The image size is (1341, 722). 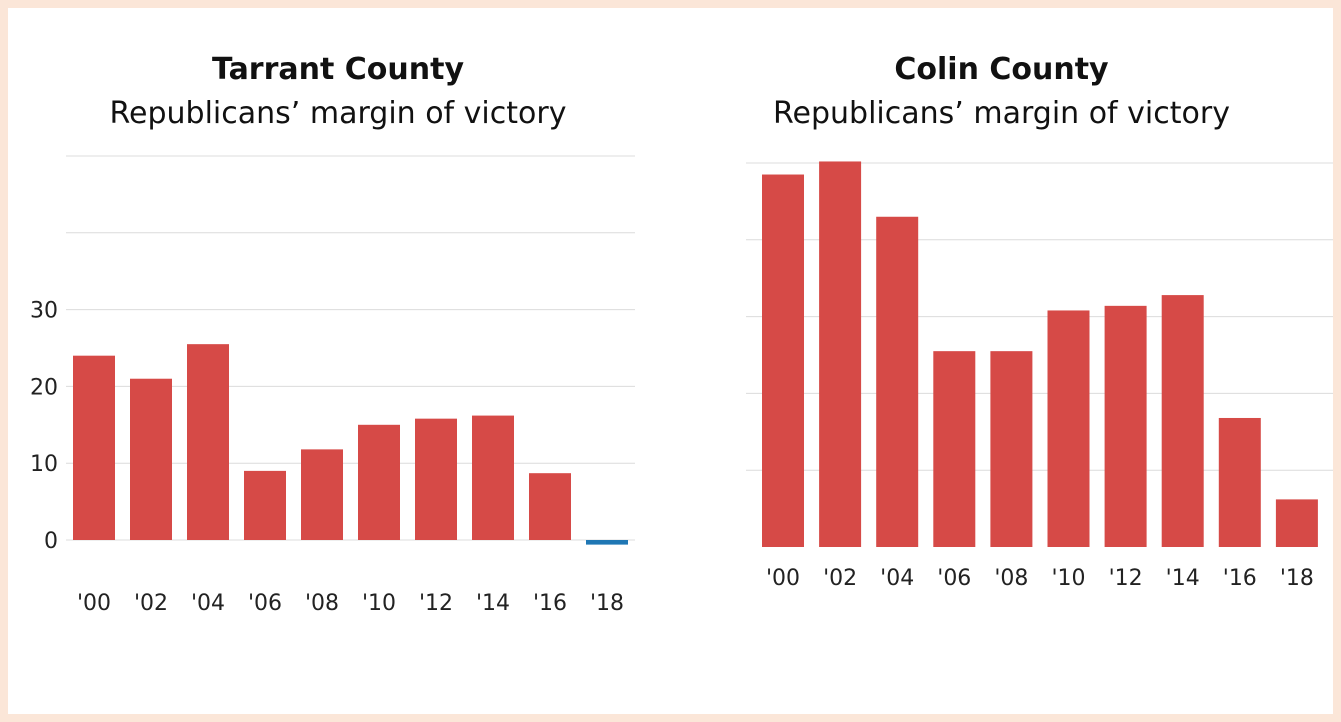 What do you see at coordinates (44, 311) in the screenshot?
I see `y-tick-label: 30` at bounding box center [44, 311].